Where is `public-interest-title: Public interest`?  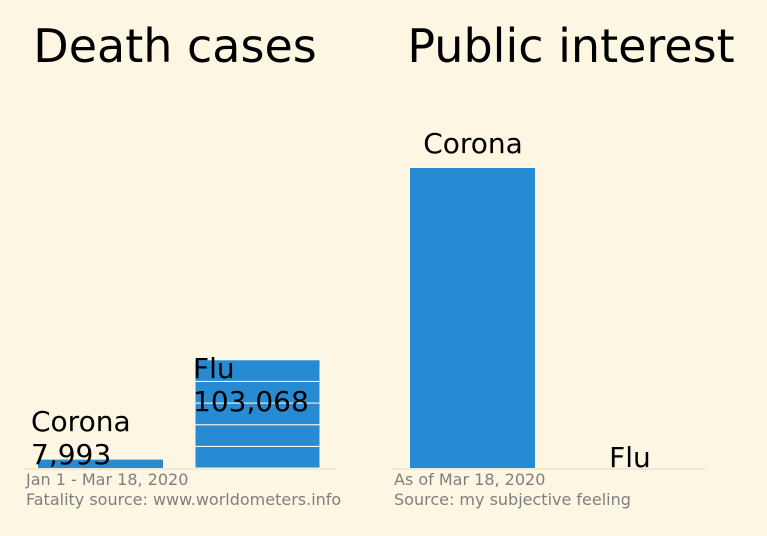
public-interest-title: Public interest is located at coordinates (570, 46).